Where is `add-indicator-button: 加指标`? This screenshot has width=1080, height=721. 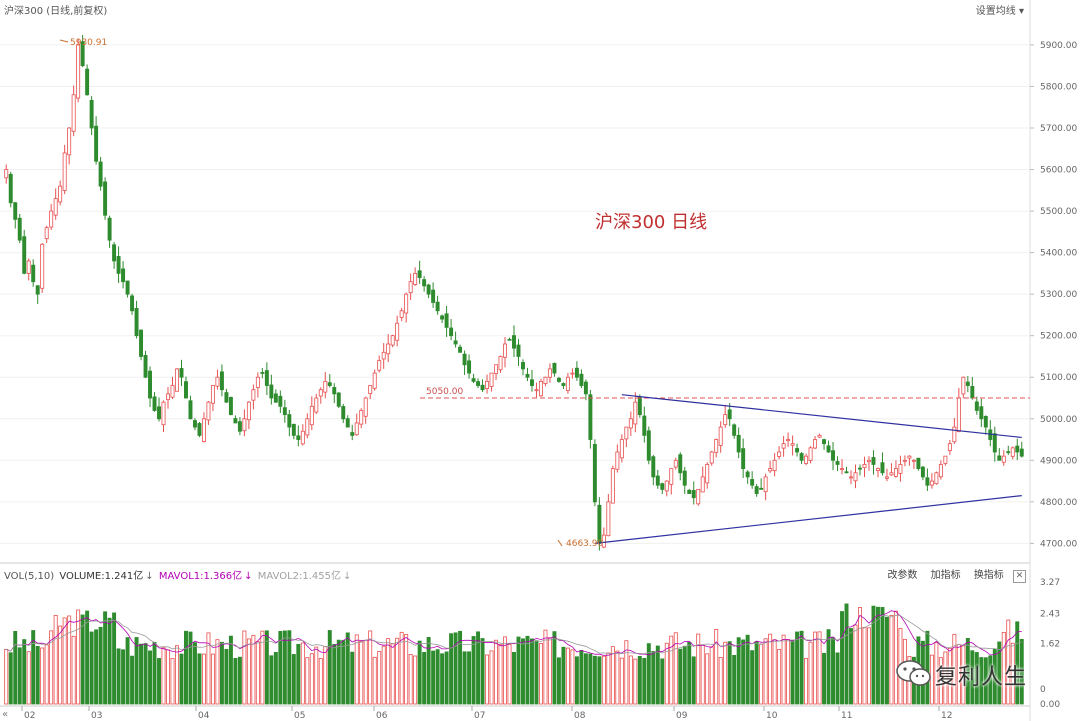
add-indicator-button: 加指标 is located at coordinates (945, 575).